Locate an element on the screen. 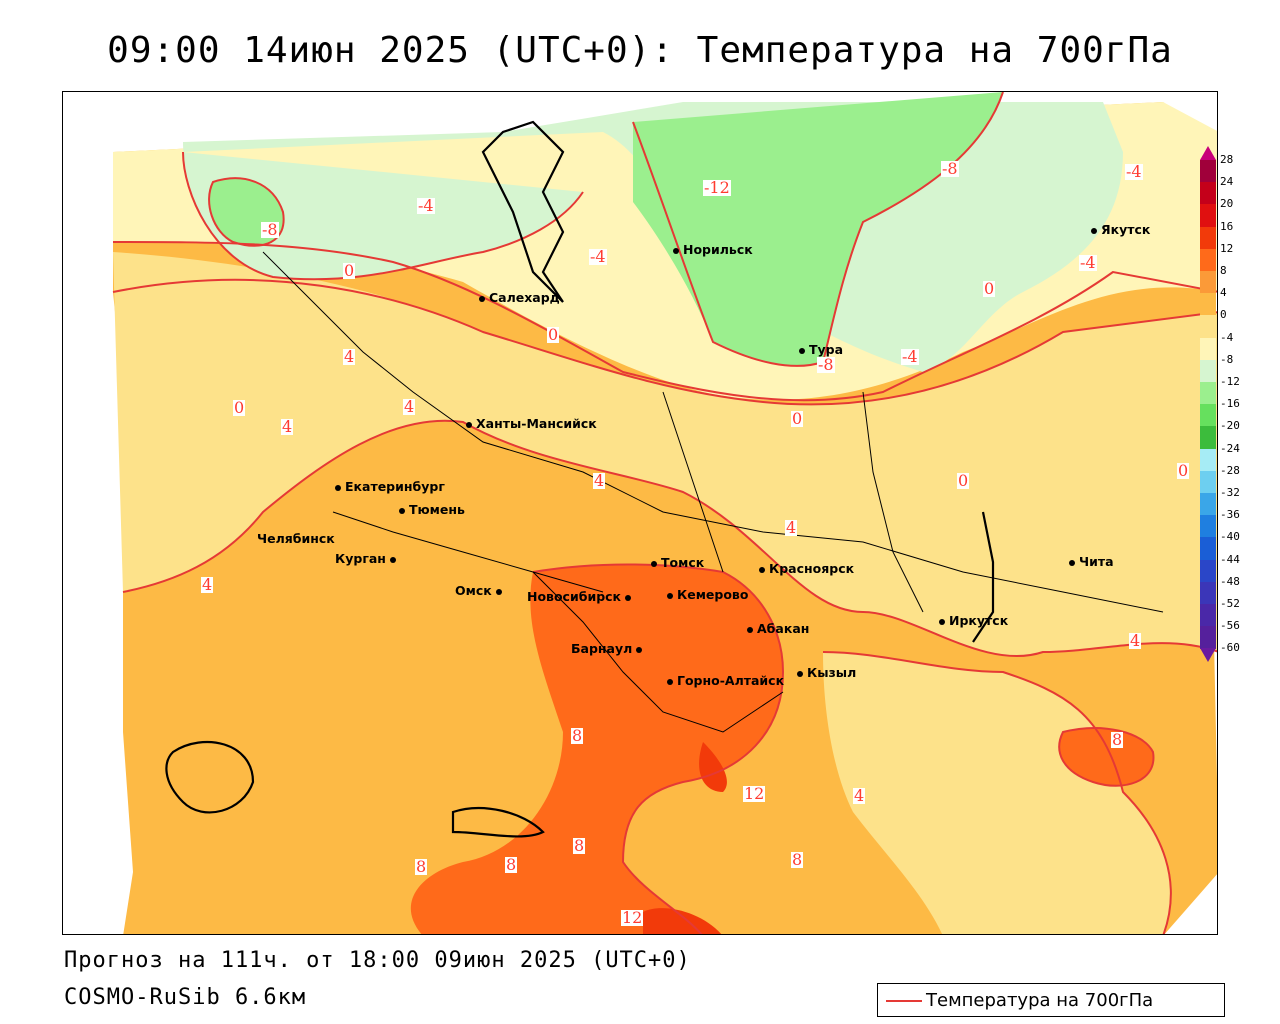  city-label: Красноярск is located at coordinates (806, 568).